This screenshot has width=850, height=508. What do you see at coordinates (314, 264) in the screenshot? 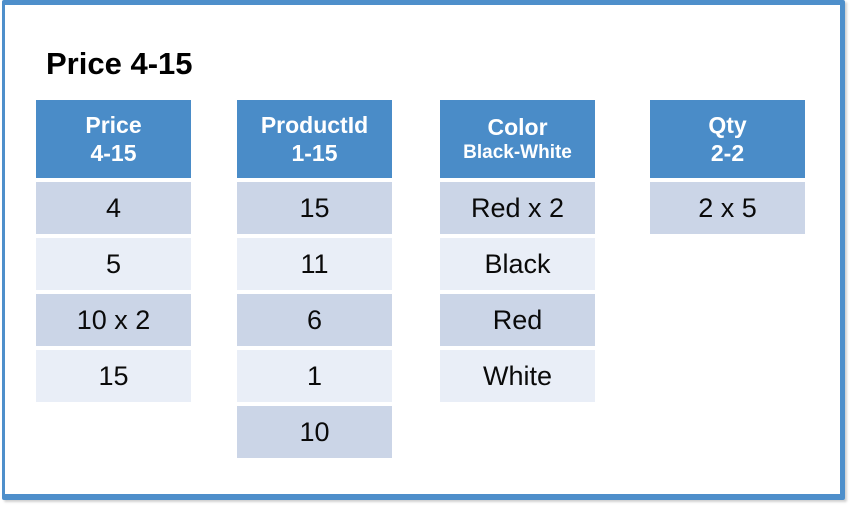
I see `facet-value-cell: 11` at bounding box center [314, 264].